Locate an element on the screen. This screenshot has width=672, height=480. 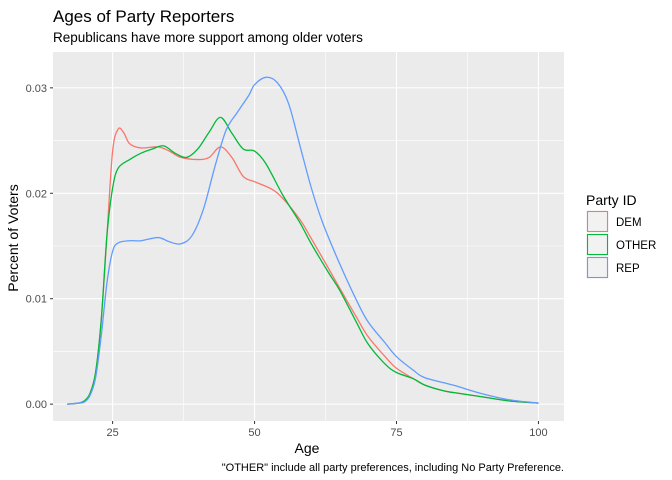
x-axis-title: Age is located at coordinates (307, 448).